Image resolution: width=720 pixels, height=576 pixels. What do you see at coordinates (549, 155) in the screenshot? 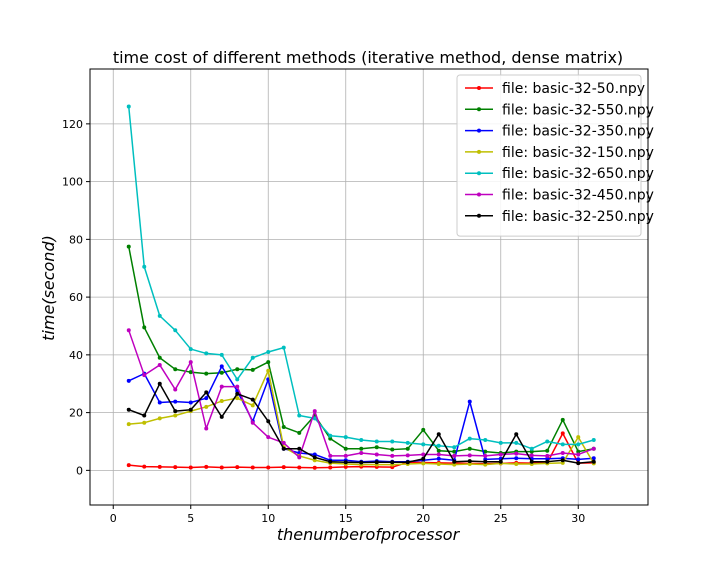
I see `legend-box` at bounding box center [549, 155].